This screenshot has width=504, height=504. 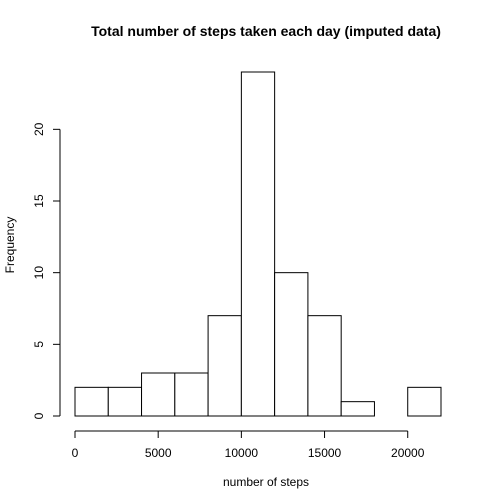 What do you see at coordinates (158, 453) in the screenshot?
I see `x-tick-label: 5000` at bounding box center [158, 453].